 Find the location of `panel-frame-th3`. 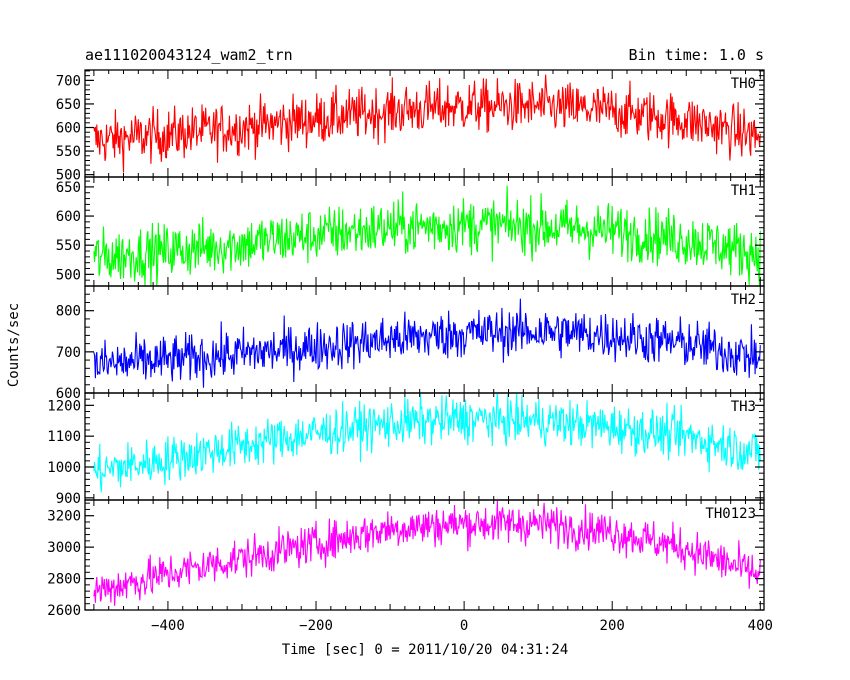

panel-frame-th3 is located at coordinates (424, 446).